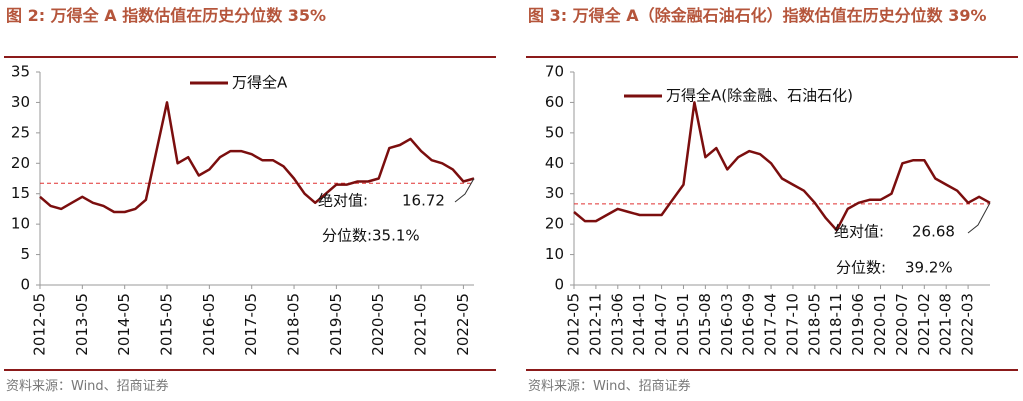  Describe the element at coordinates (554, 132) in the screenshot. I see `y-tick-label: 50` at that location.